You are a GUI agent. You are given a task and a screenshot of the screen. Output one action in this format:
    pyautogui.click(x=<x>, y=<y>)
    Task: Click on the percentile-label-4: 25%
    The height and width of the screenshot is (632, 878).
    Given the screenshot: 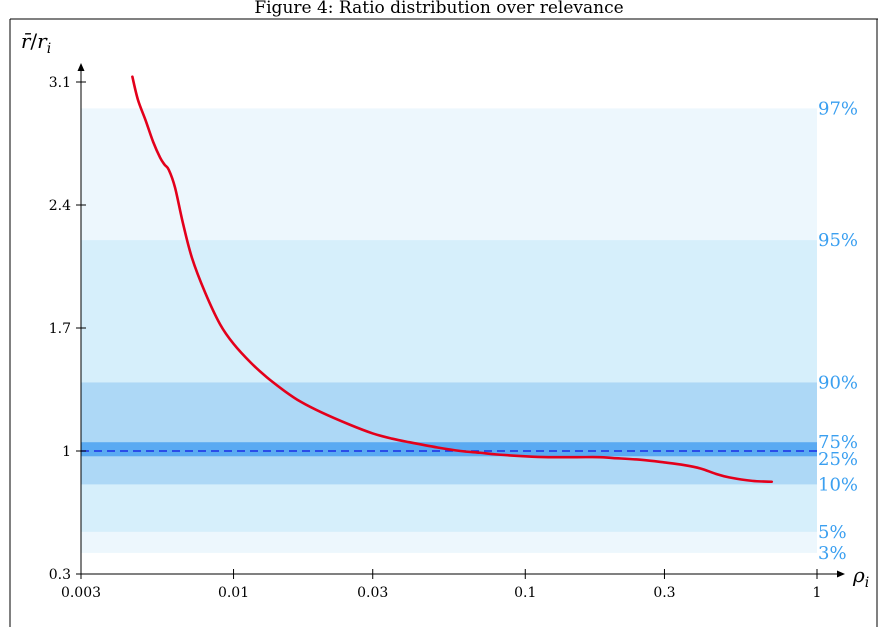 What is the action you would take?
    pyautogui.click(x=838, y=459)
    